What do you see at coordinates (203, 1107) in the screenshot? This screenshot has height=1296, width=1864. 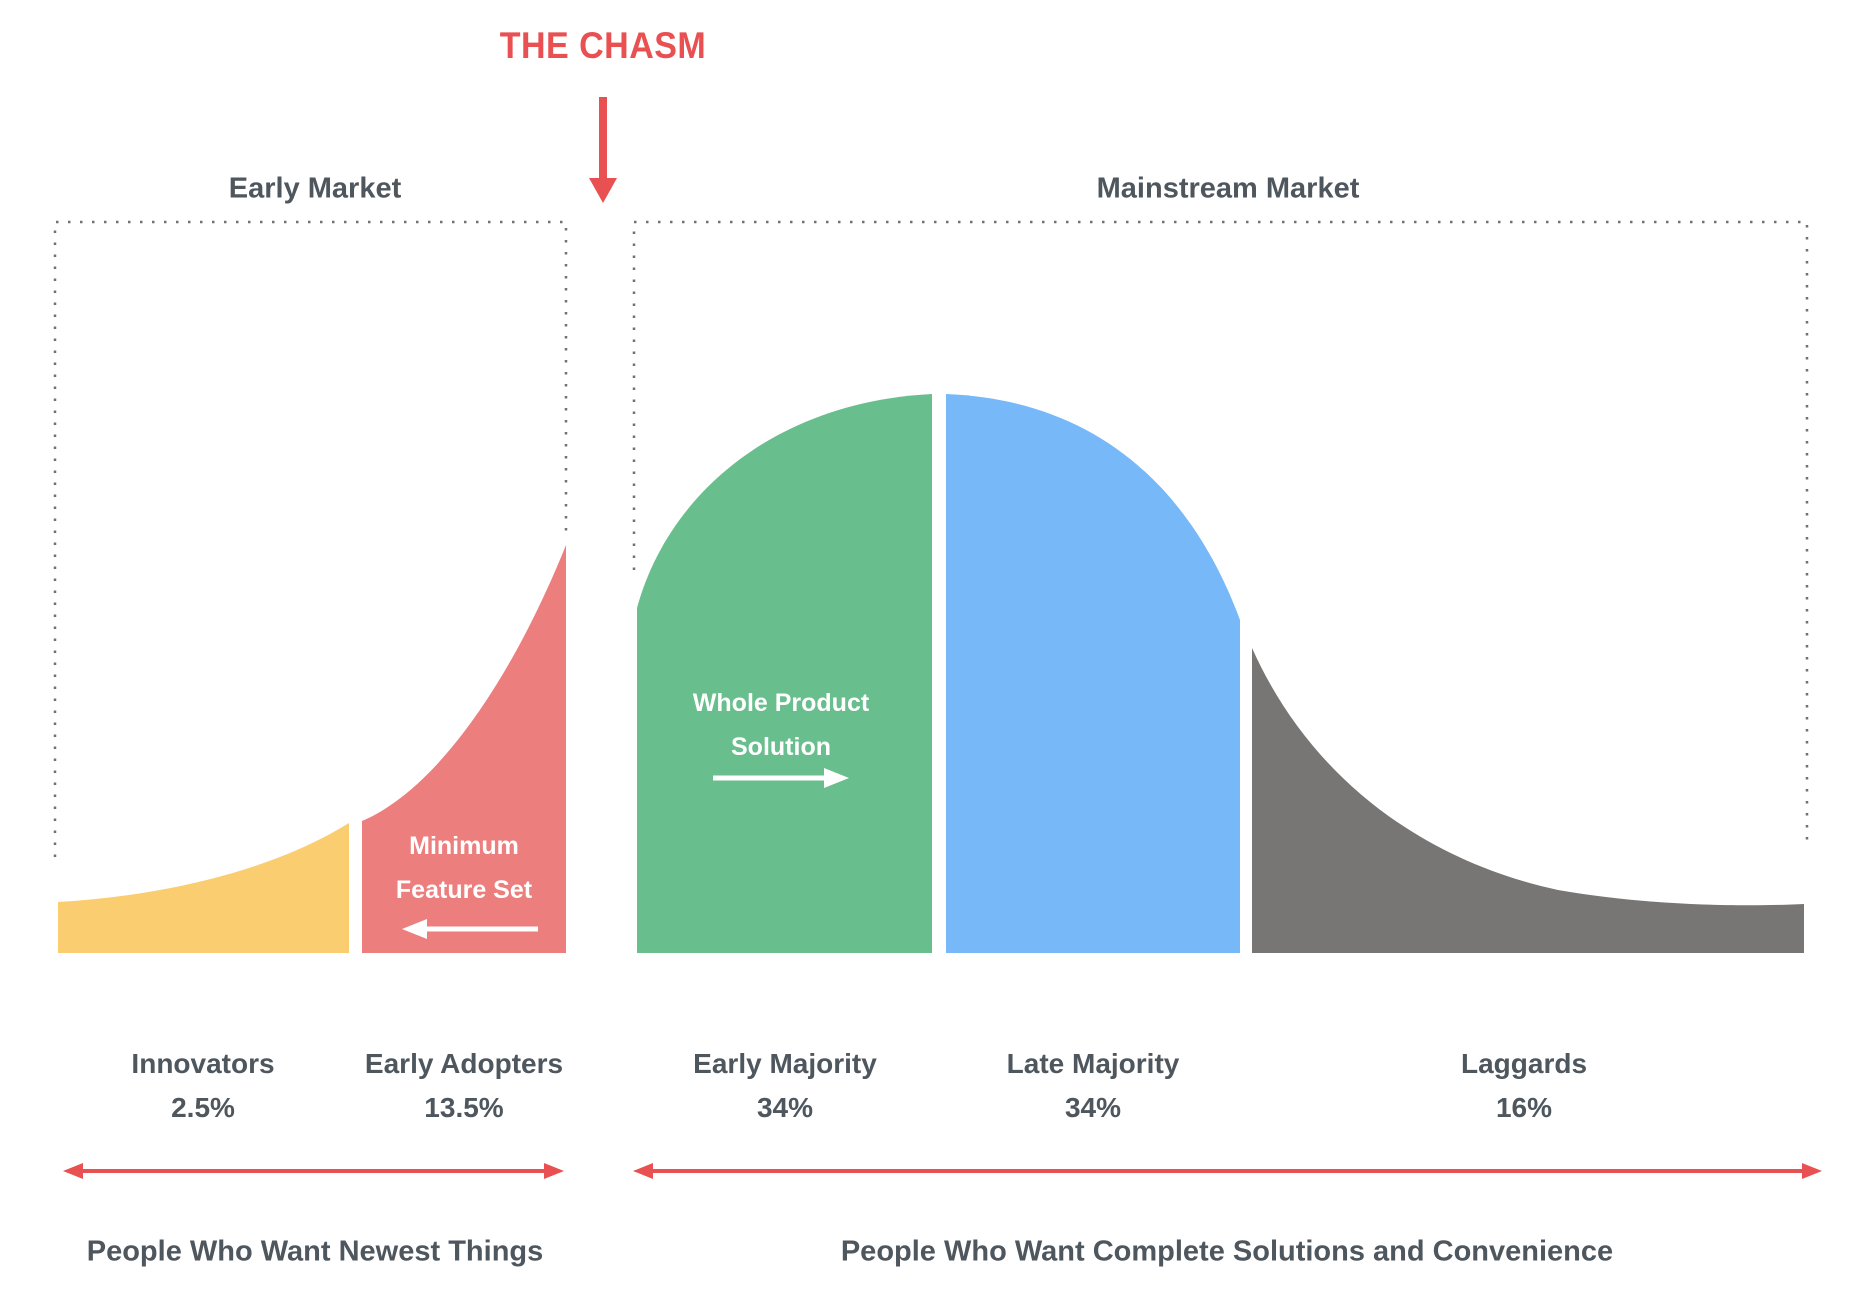 I see `innovators-percent: 2.5%` at bounding box center [203, 1107].